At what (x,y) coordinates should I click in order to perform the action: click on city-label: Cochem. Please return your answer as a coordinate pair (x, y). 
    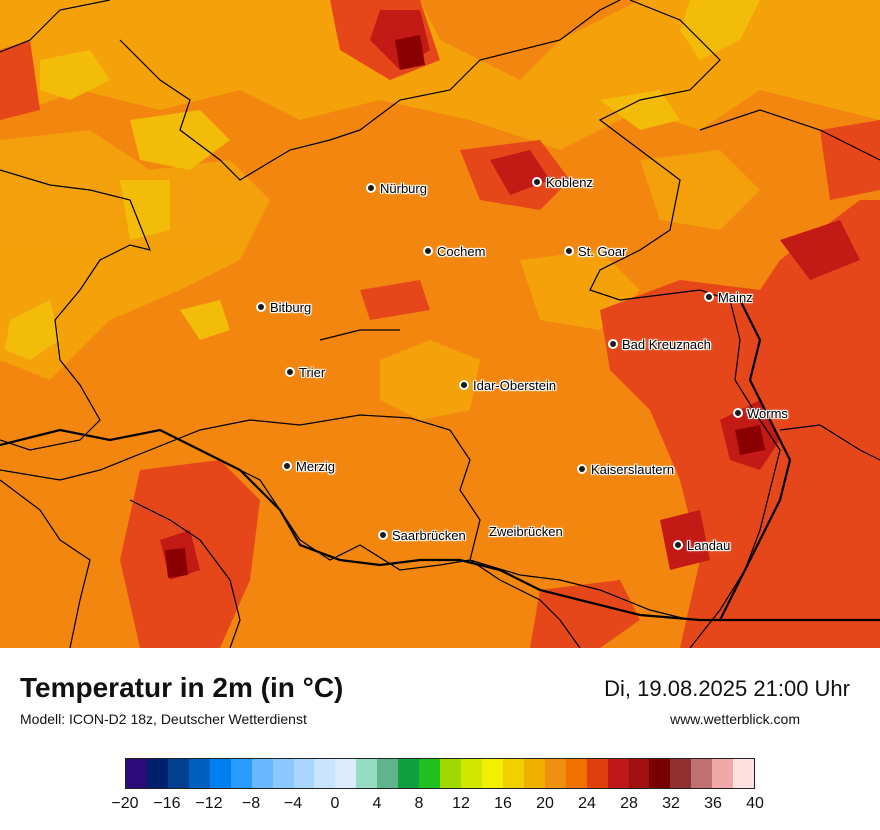
    Looking at the image, I should click on (461, 251).